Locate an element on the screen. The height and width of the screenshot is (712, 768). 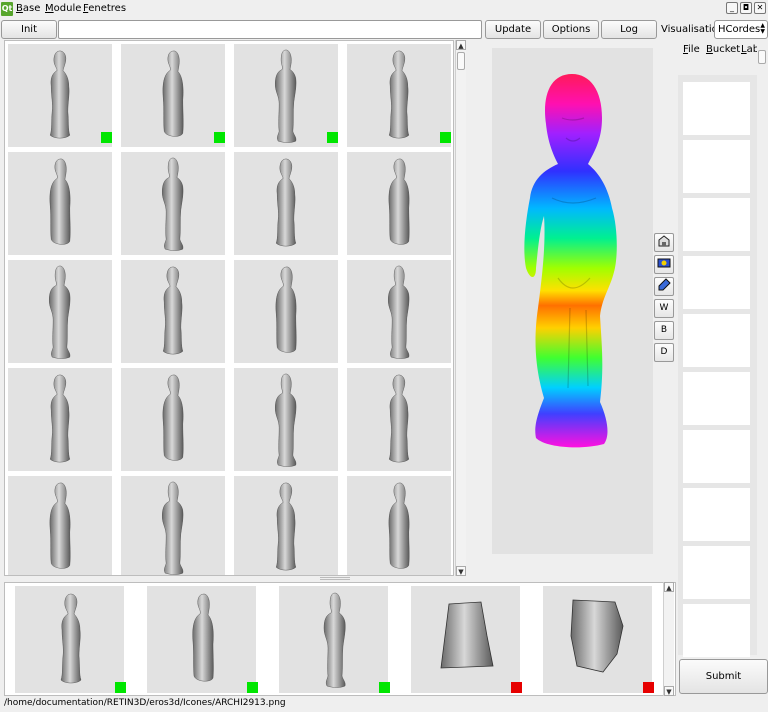
menu-base: Base is located at coordinates (28, 8).